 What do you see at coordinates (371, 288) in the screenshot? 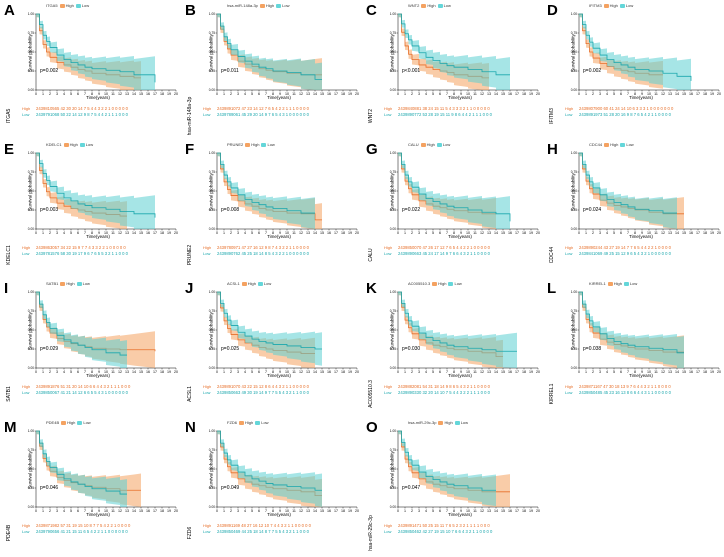
I see `panel-letter: K` at bounding box center [371, 288].